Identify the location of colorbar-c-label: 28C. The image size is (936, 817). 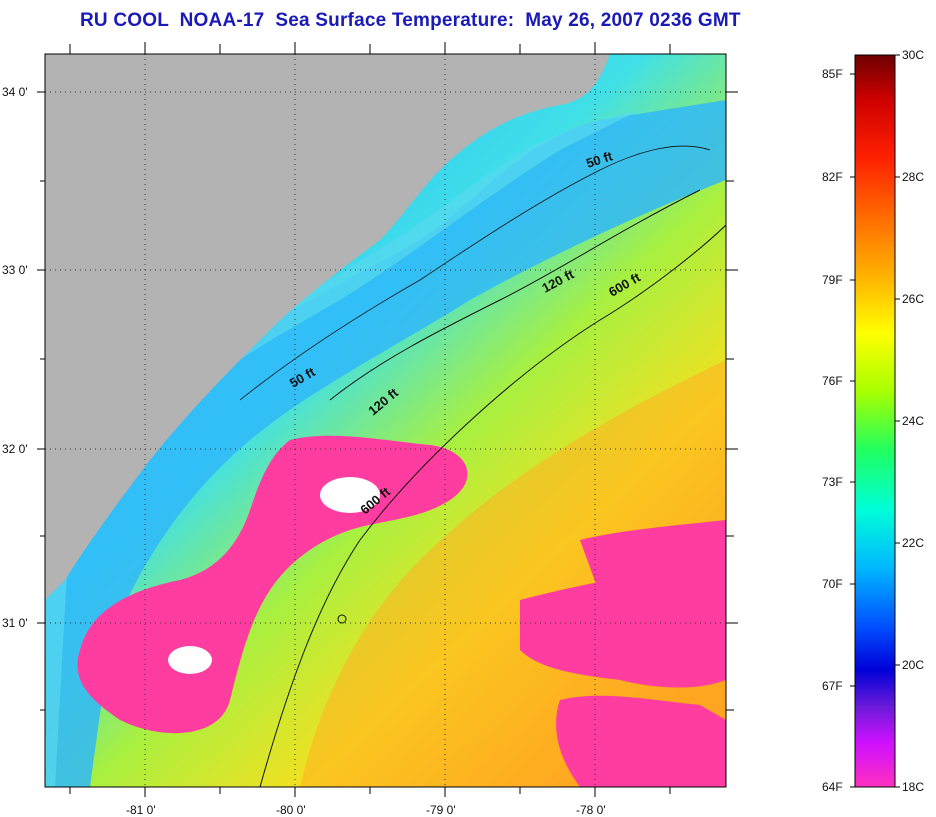
(913, 177).